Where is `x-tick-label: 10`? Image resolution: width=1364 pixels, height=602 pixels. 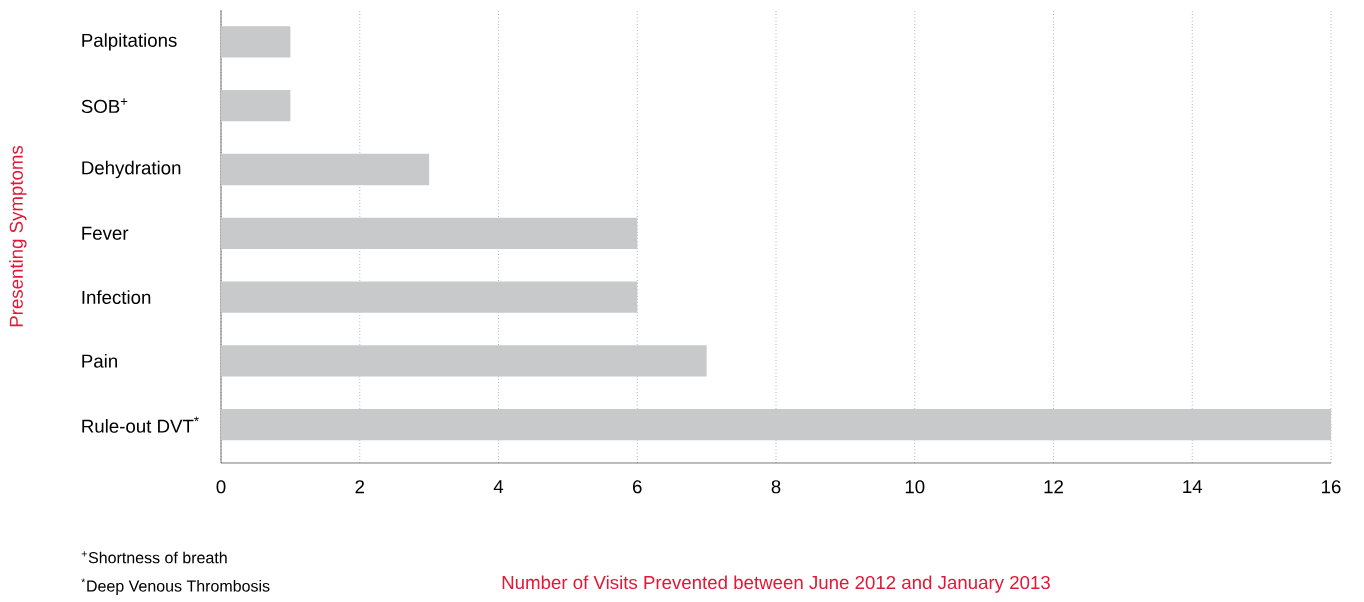
x-tick-label: 10 is located at coordinates (915, 487).